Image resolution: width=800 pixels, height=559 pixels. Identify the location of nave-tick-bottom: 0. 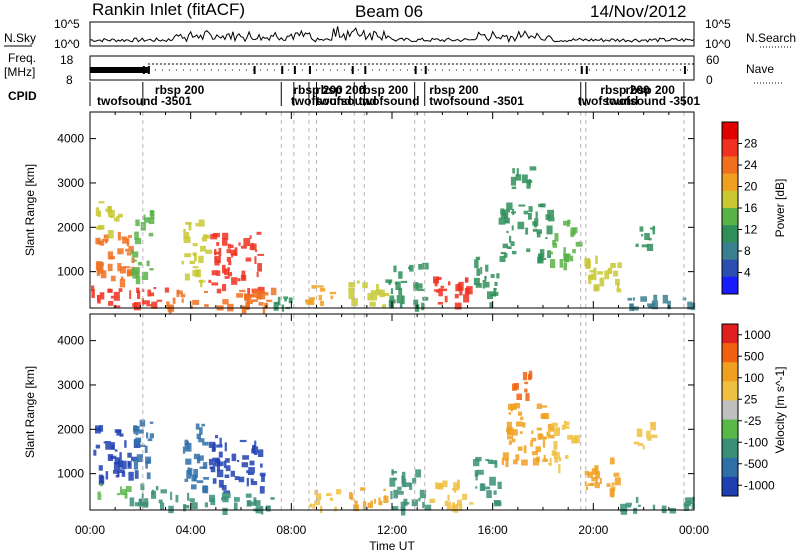
(709, 80).